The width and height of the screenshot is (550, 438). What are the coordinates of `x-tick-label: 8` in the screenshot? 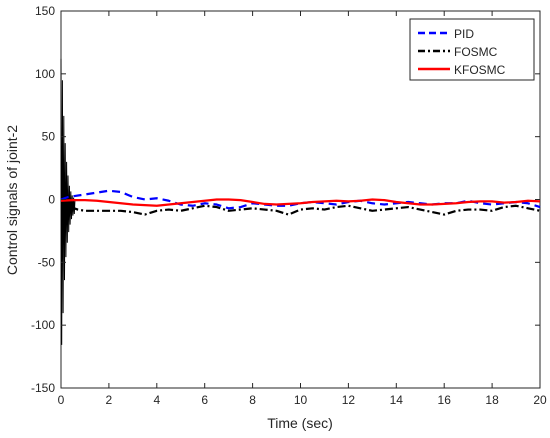 It's located at (252, 400).